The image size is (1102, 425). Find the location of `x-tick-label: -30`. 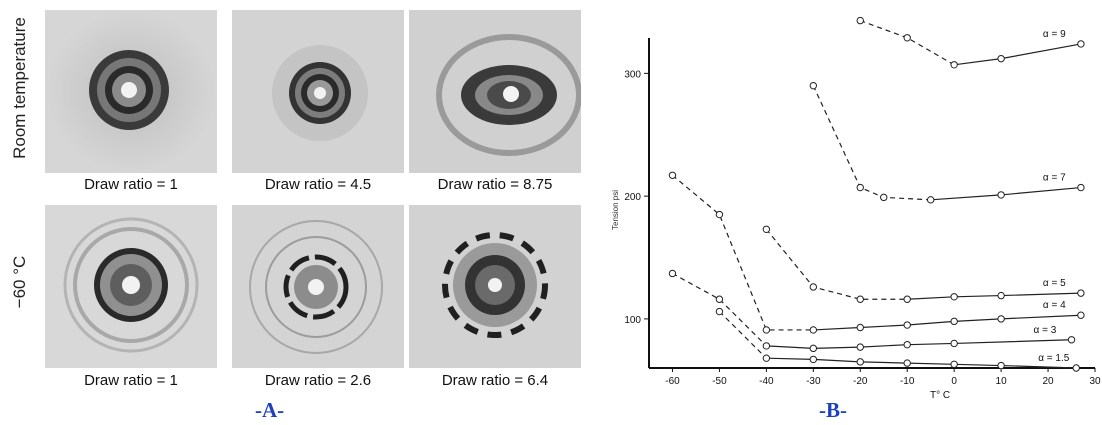

x-tick-label: -30 is located at coordinates (813, 381).